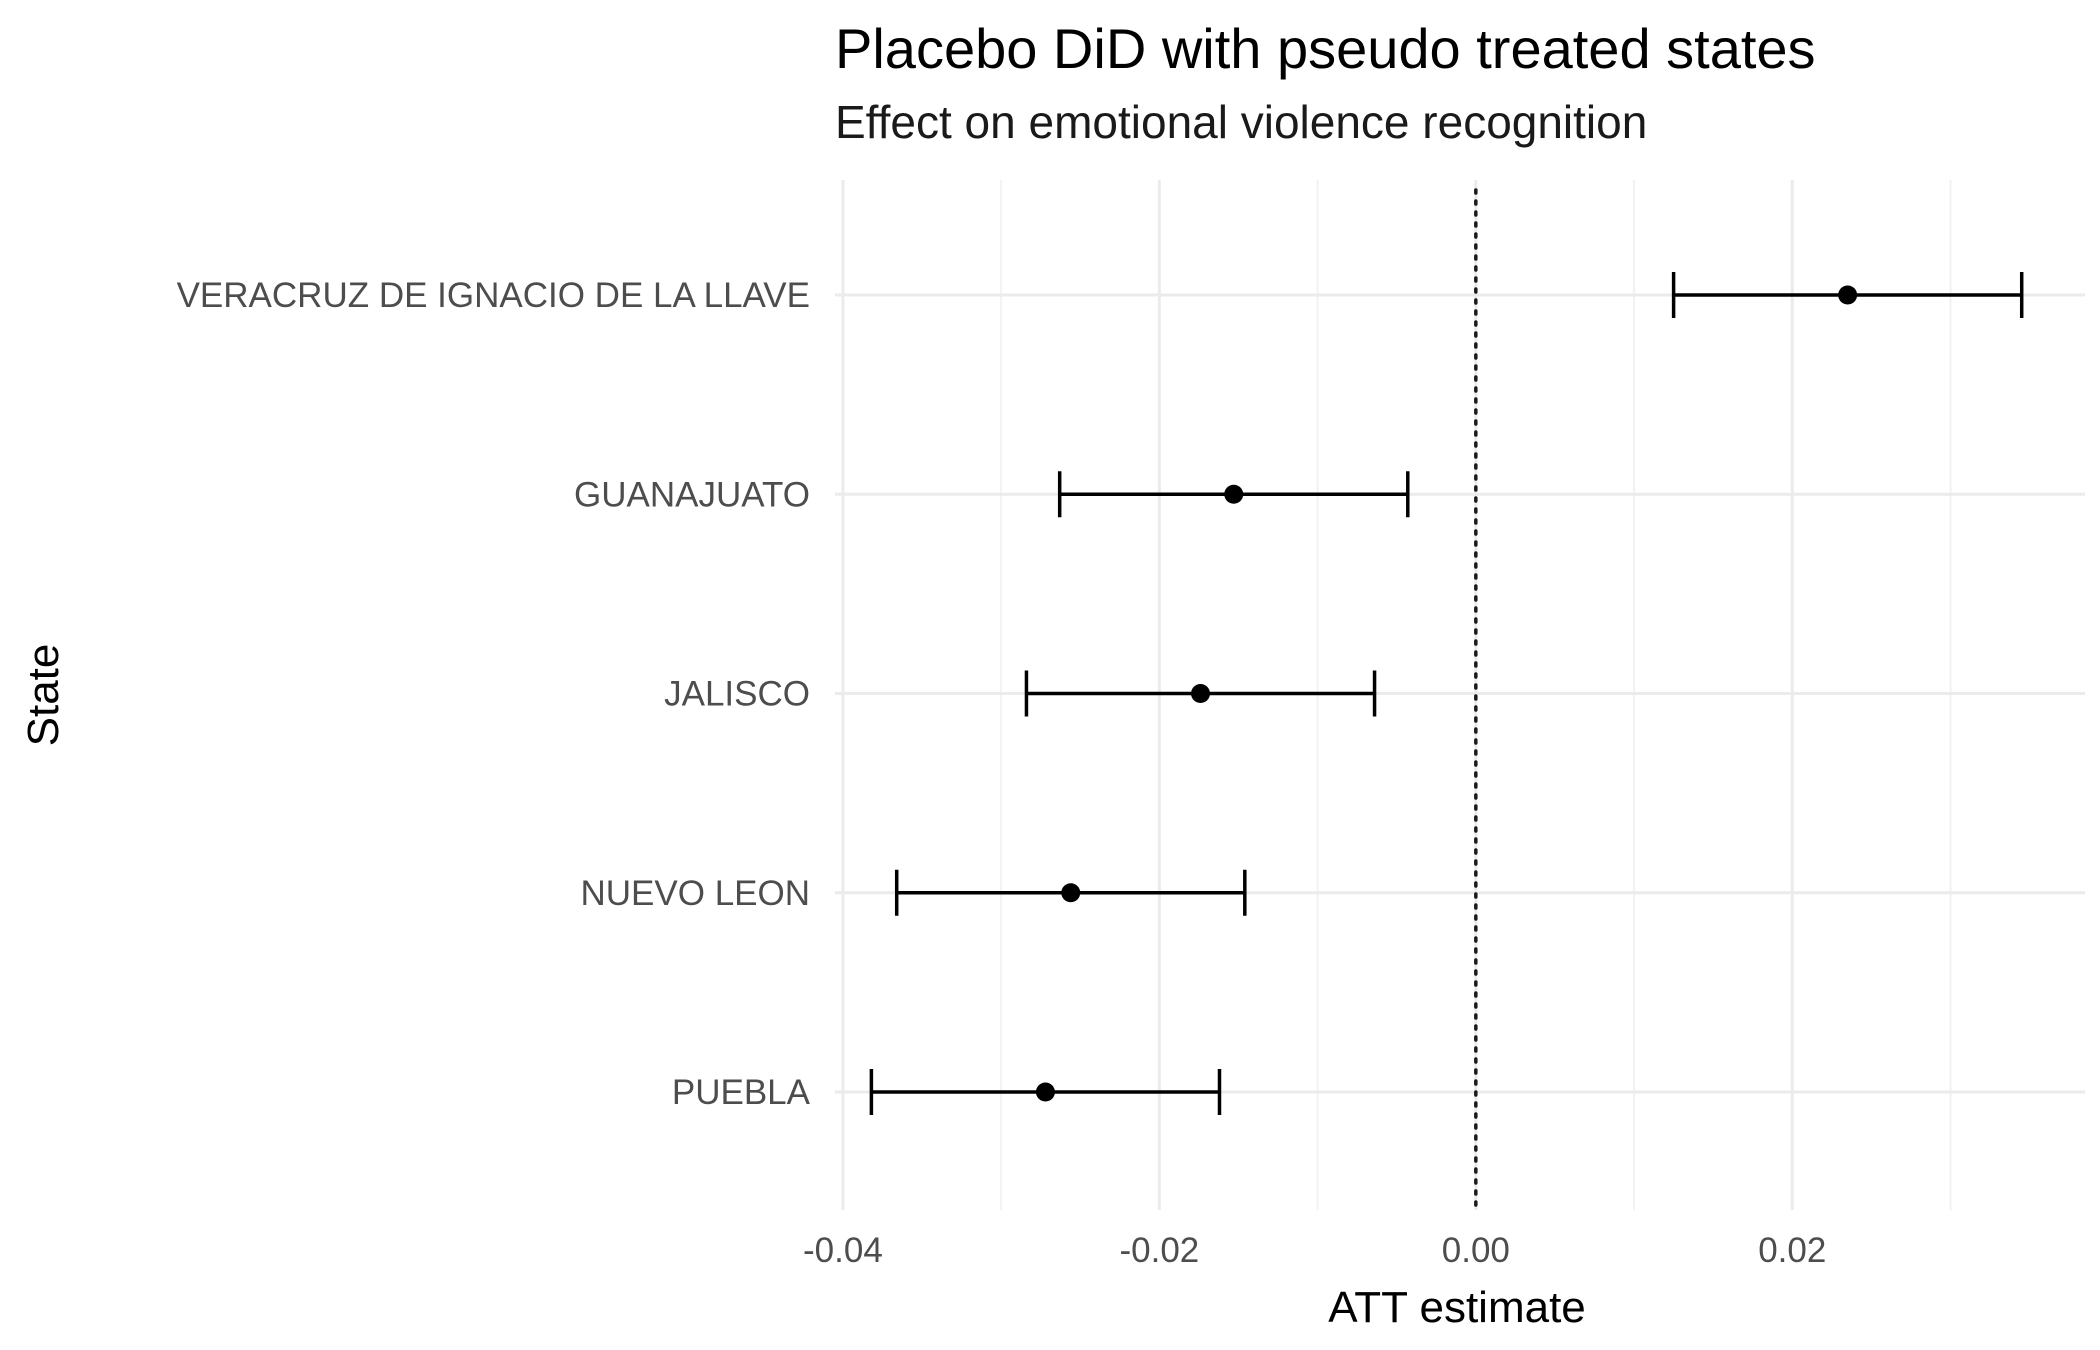  Describe the element at coordinates (692, 494) in the screenshot. I see `y-tick-label: GUANAJUATO` at that location.